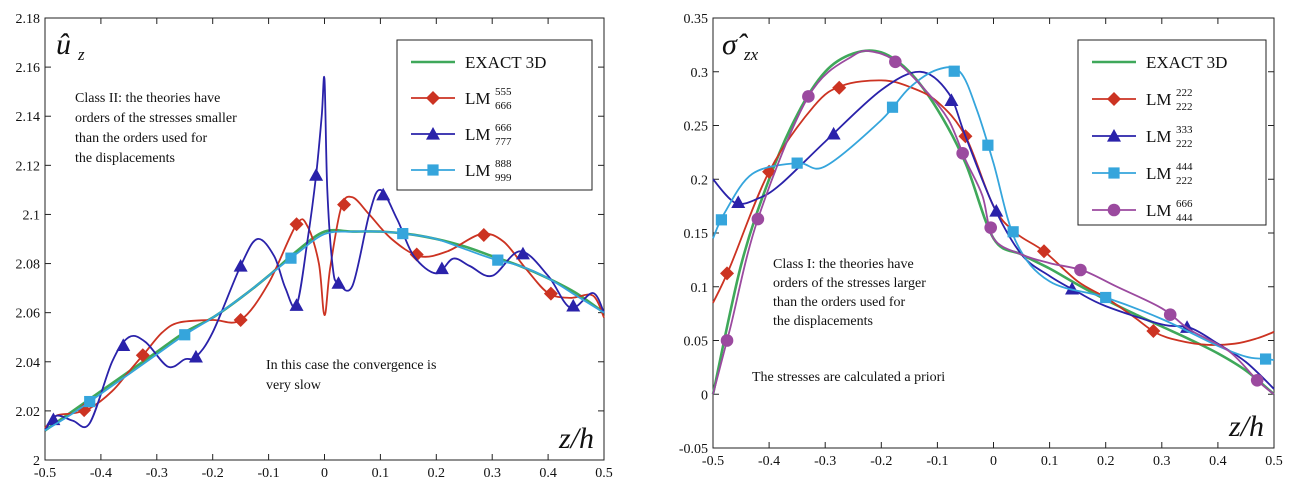 This screenshot has height=482, width=1295. Describe the element at coordinates (28, 412) in the screenshot. I see `left-ytick-label: 2.02` at that location.